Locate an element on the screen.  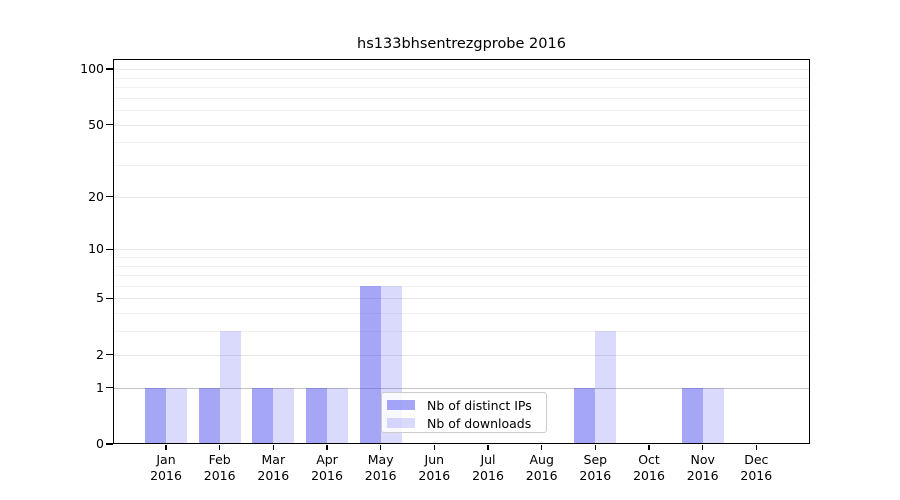
legend-label-distinct-ips: Nb of distinct IPs is located at coordinates (479, 405).